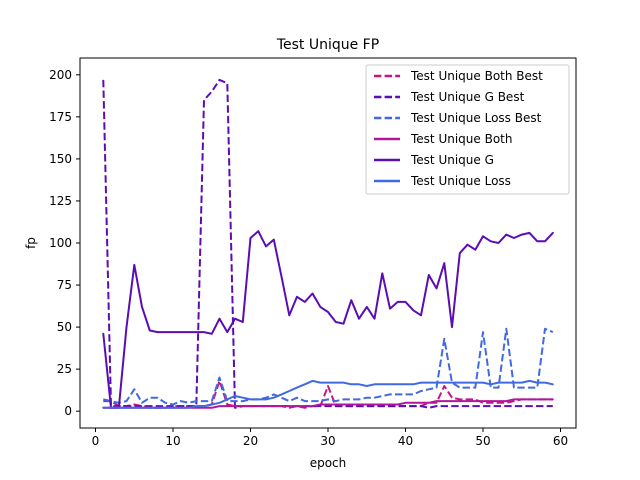 Image resolution: width=640 pixels, height=480 pixels. Describe the element at coordinates (172, 441) in the screenshot. I see `x-tick-label-1: 10` at that location.